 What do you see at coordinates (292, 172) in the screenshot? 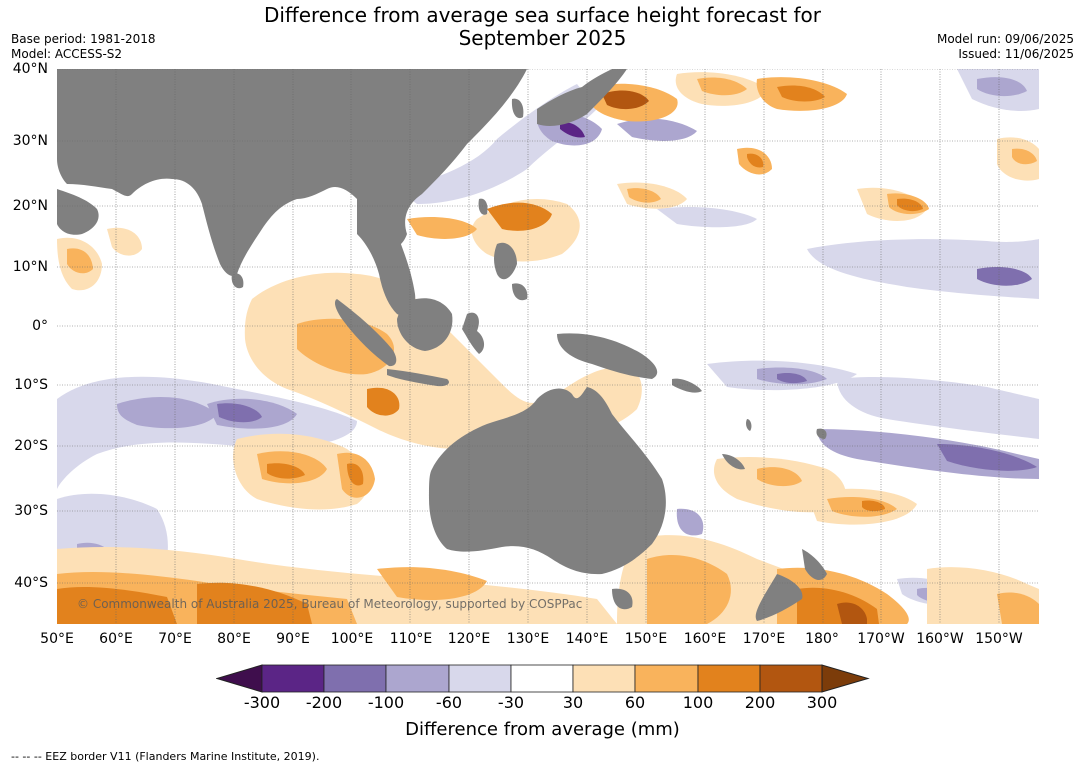
I see `asia-landmass` at bounding box center [292, 172].